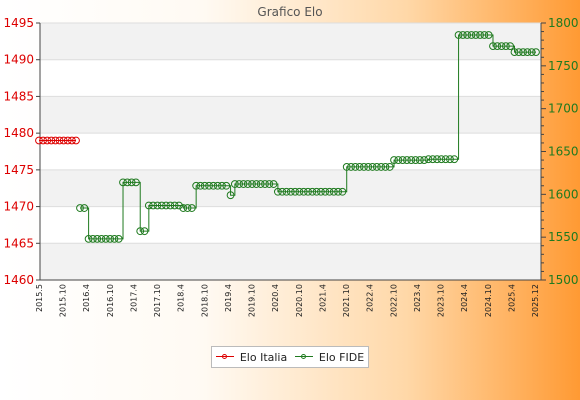  Describe the element at coordinates (251, 357) in the screenshot. I see `legend-item-elo-italia: Elo Italia` at that location.